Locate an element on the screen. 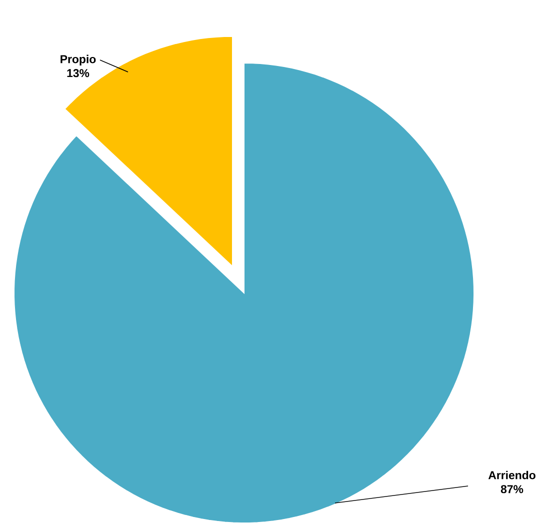  slice-label: Arriendo is located at coordinates (512, 475).